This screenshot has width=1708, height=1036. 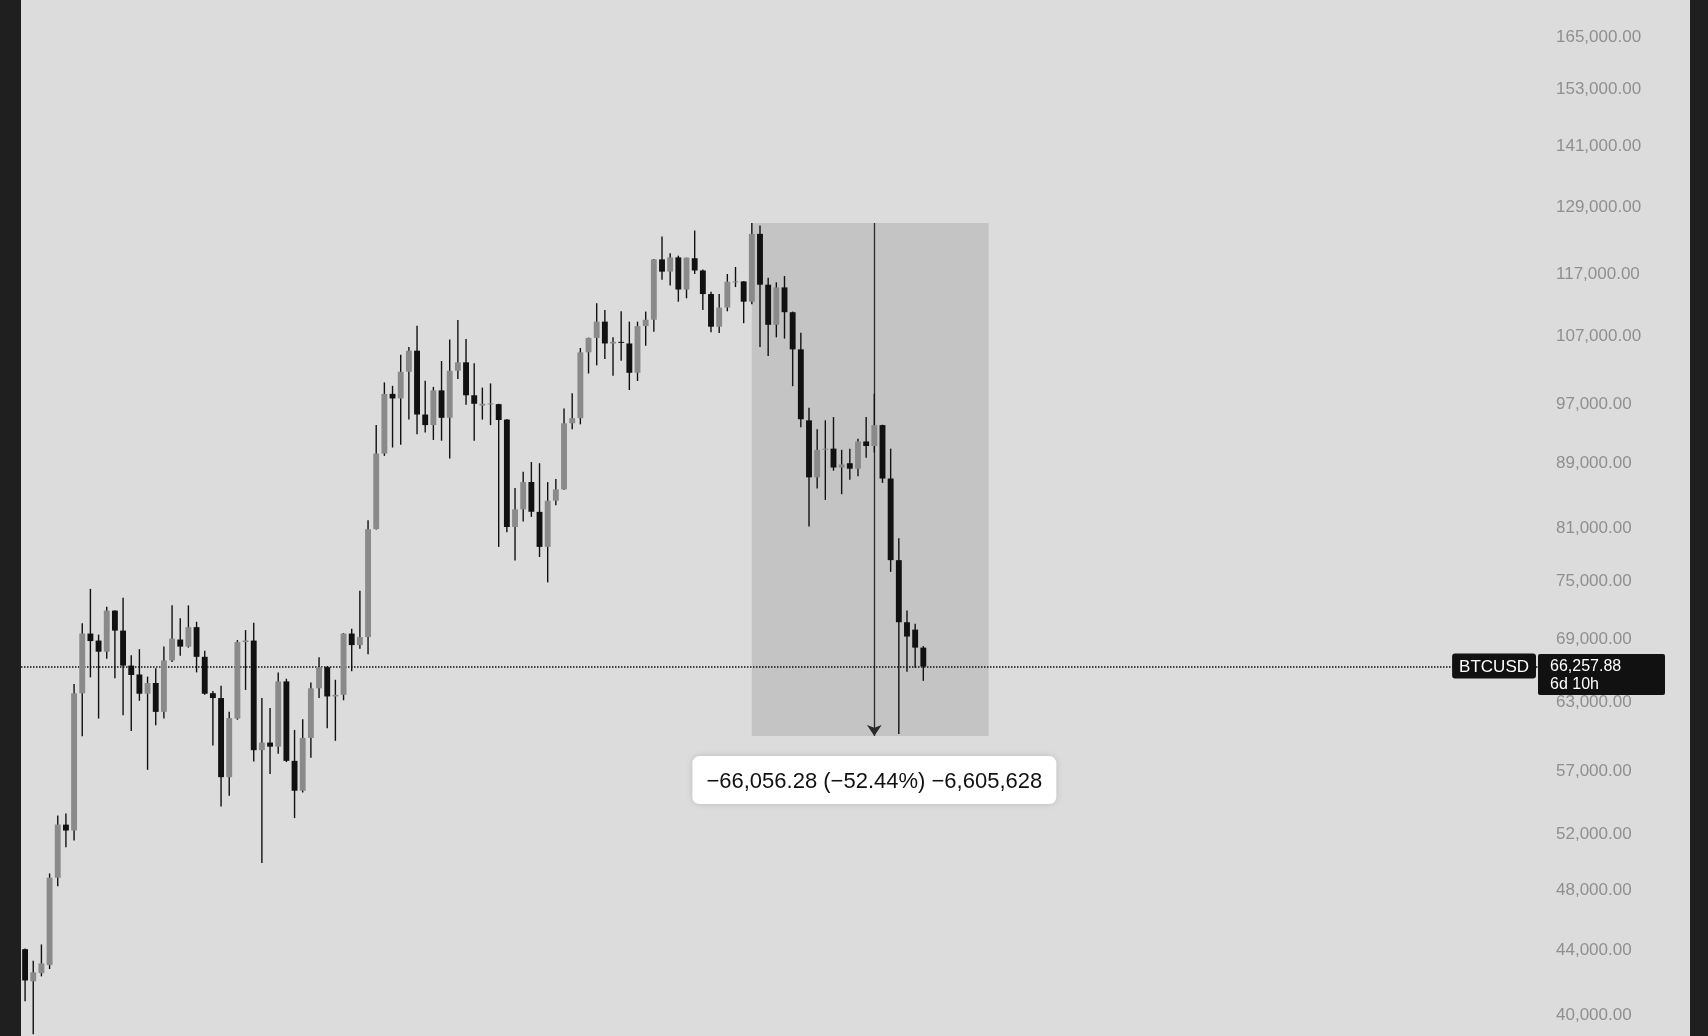 What do you see at coordinates (1599, 145) in the screenshot?
I see `y-tick-label: 141,000.00` at bounding box center [1599, 145].